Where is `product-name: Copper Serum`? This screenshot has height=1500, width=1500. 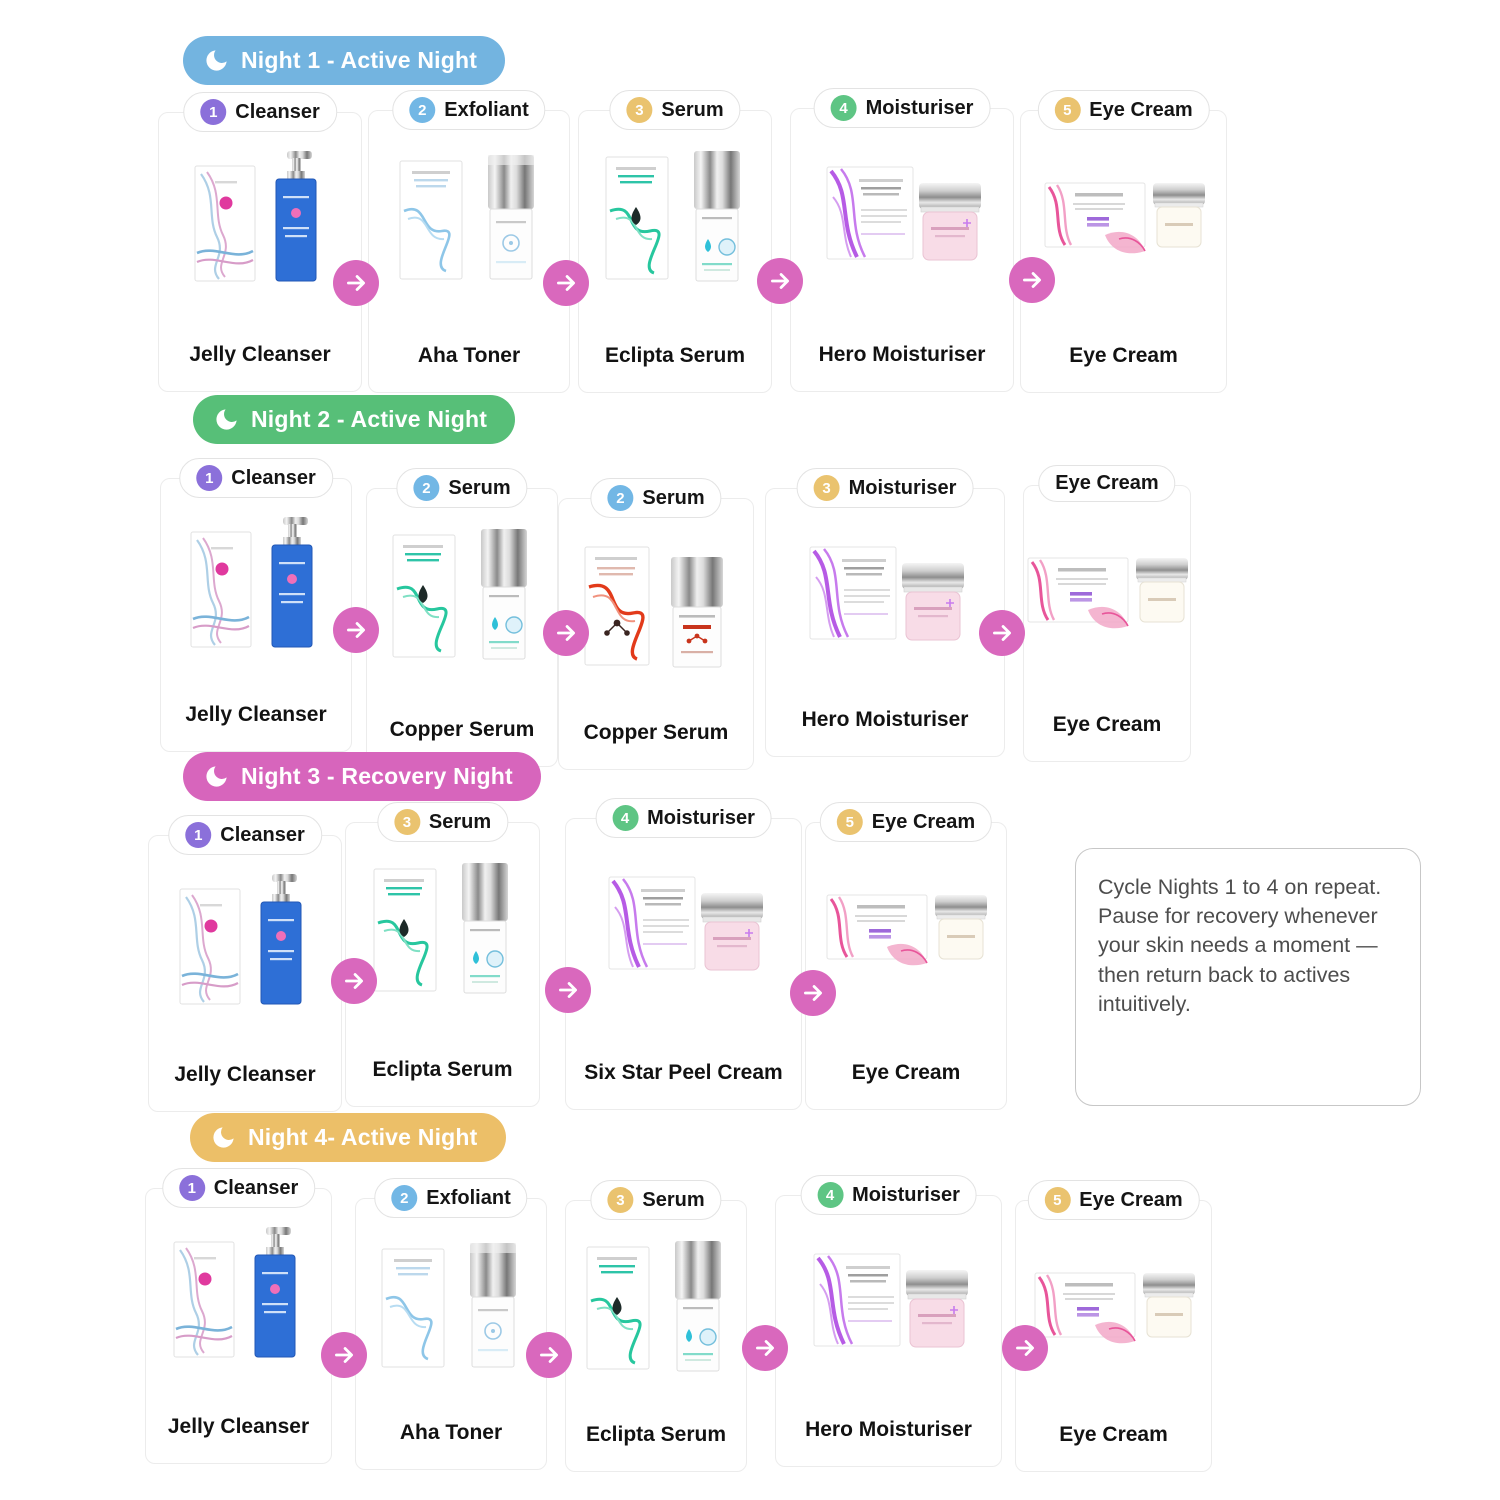
product-name: Copper Serum is located at coordinates (462, 729).